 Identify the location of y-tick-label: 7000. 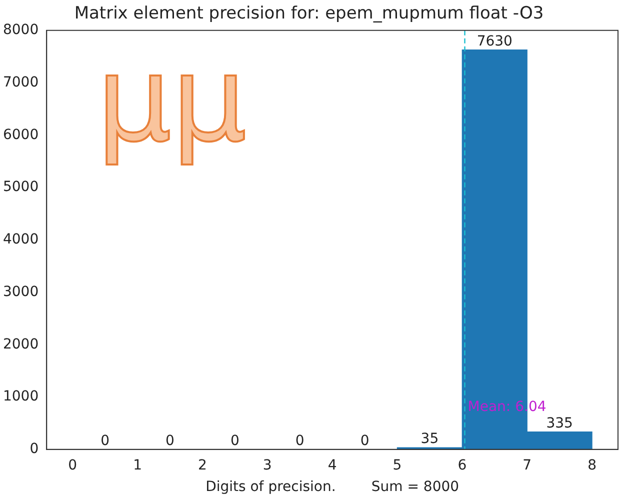
(20, 82).